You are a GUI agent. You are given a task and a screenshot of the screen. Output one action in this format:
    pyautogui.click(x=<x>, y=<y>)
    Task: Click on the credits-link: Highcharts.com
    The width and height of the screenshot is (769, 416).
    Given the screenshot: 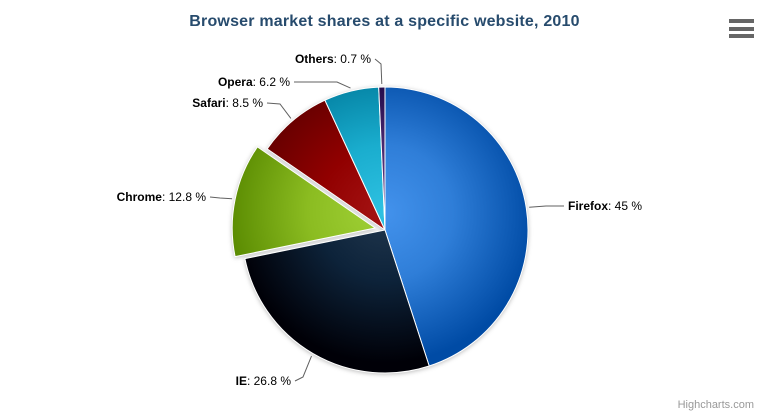 What is the action you would take?
    pyautogui.click(x=715, y=405)
    